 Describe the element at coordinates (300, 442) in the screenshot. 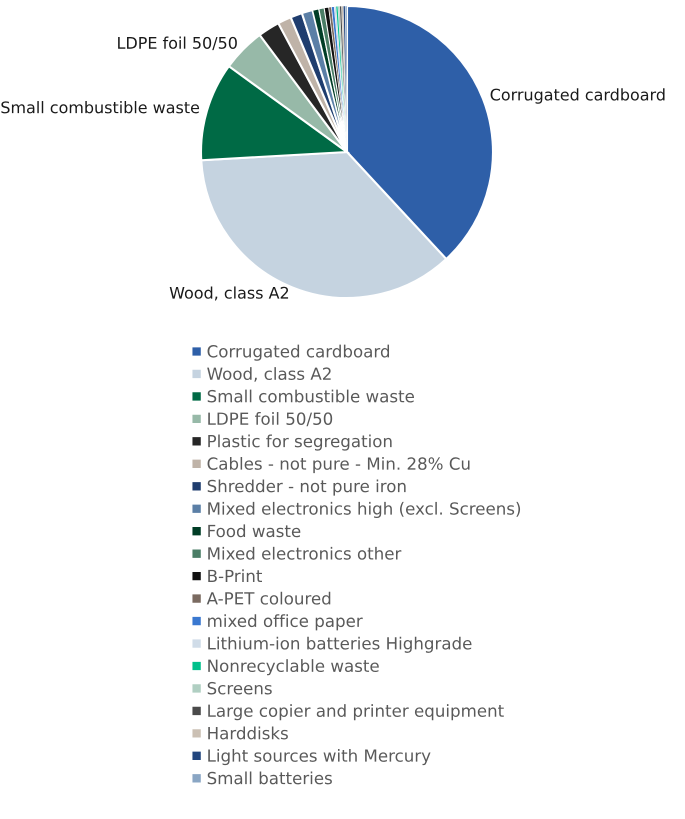

I see `legend-label: Plastic for segregation` at that location.